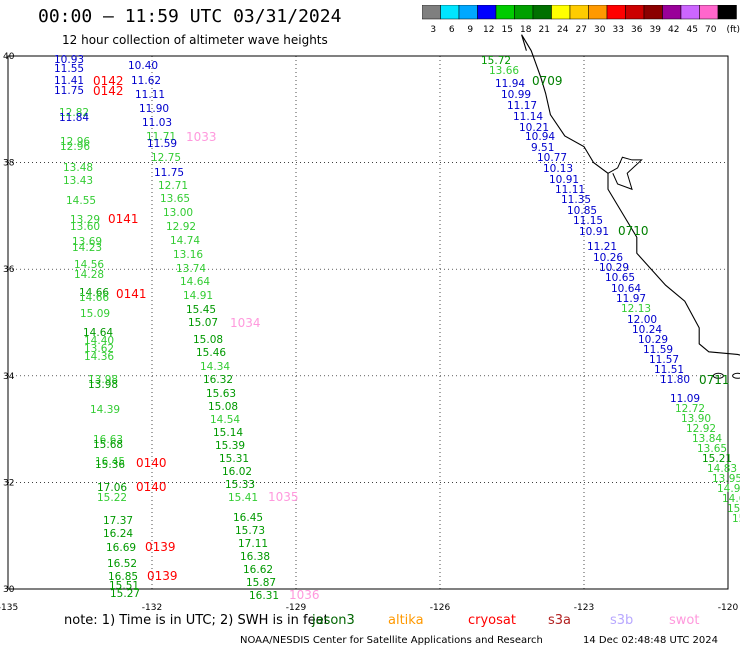 The height and width of the screenshot is (650, 740). Describe the element at coordinates (190, 16) in the screenshot. I see `map-title: 00:00 — 11:59 UTC 03/31/2024` at that location.